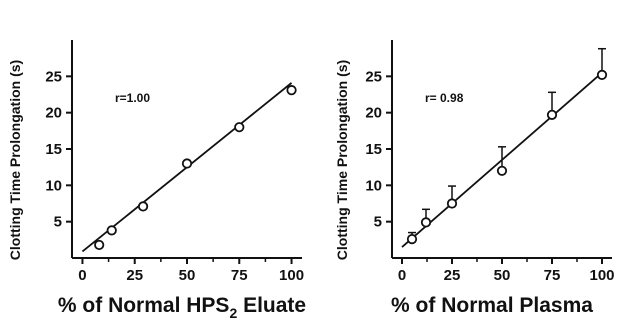 Image resolution: width=621 pixels, height=326 pixels. I want to click on x-axis-title-right: % of Normal Plasma, so click(492, 305).